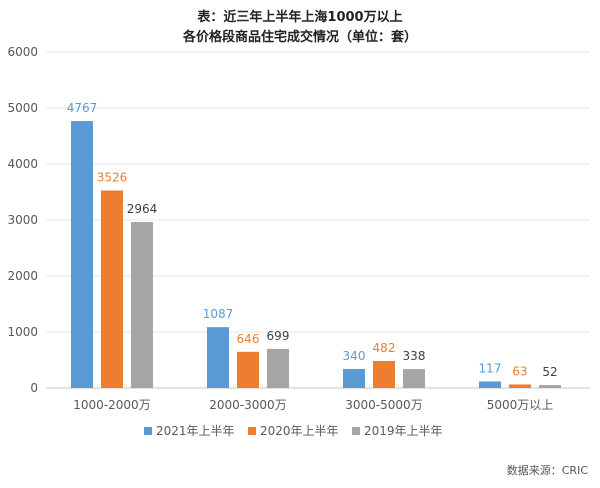  Describe the element at coordinates (384, 348) in the screenshot. I see `data-label: 482` at that location.